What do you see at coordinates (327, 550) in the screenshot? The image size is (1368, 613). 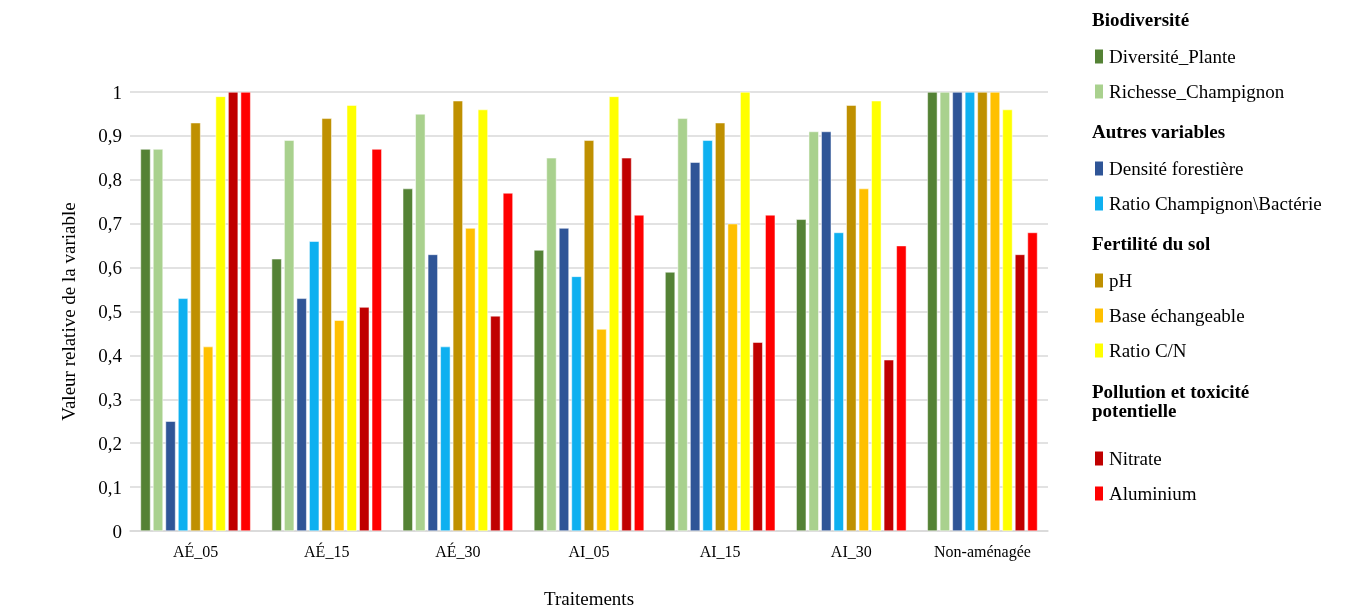 I see `x-tick-label: AÉ_15` at bounding box center [327, 550].